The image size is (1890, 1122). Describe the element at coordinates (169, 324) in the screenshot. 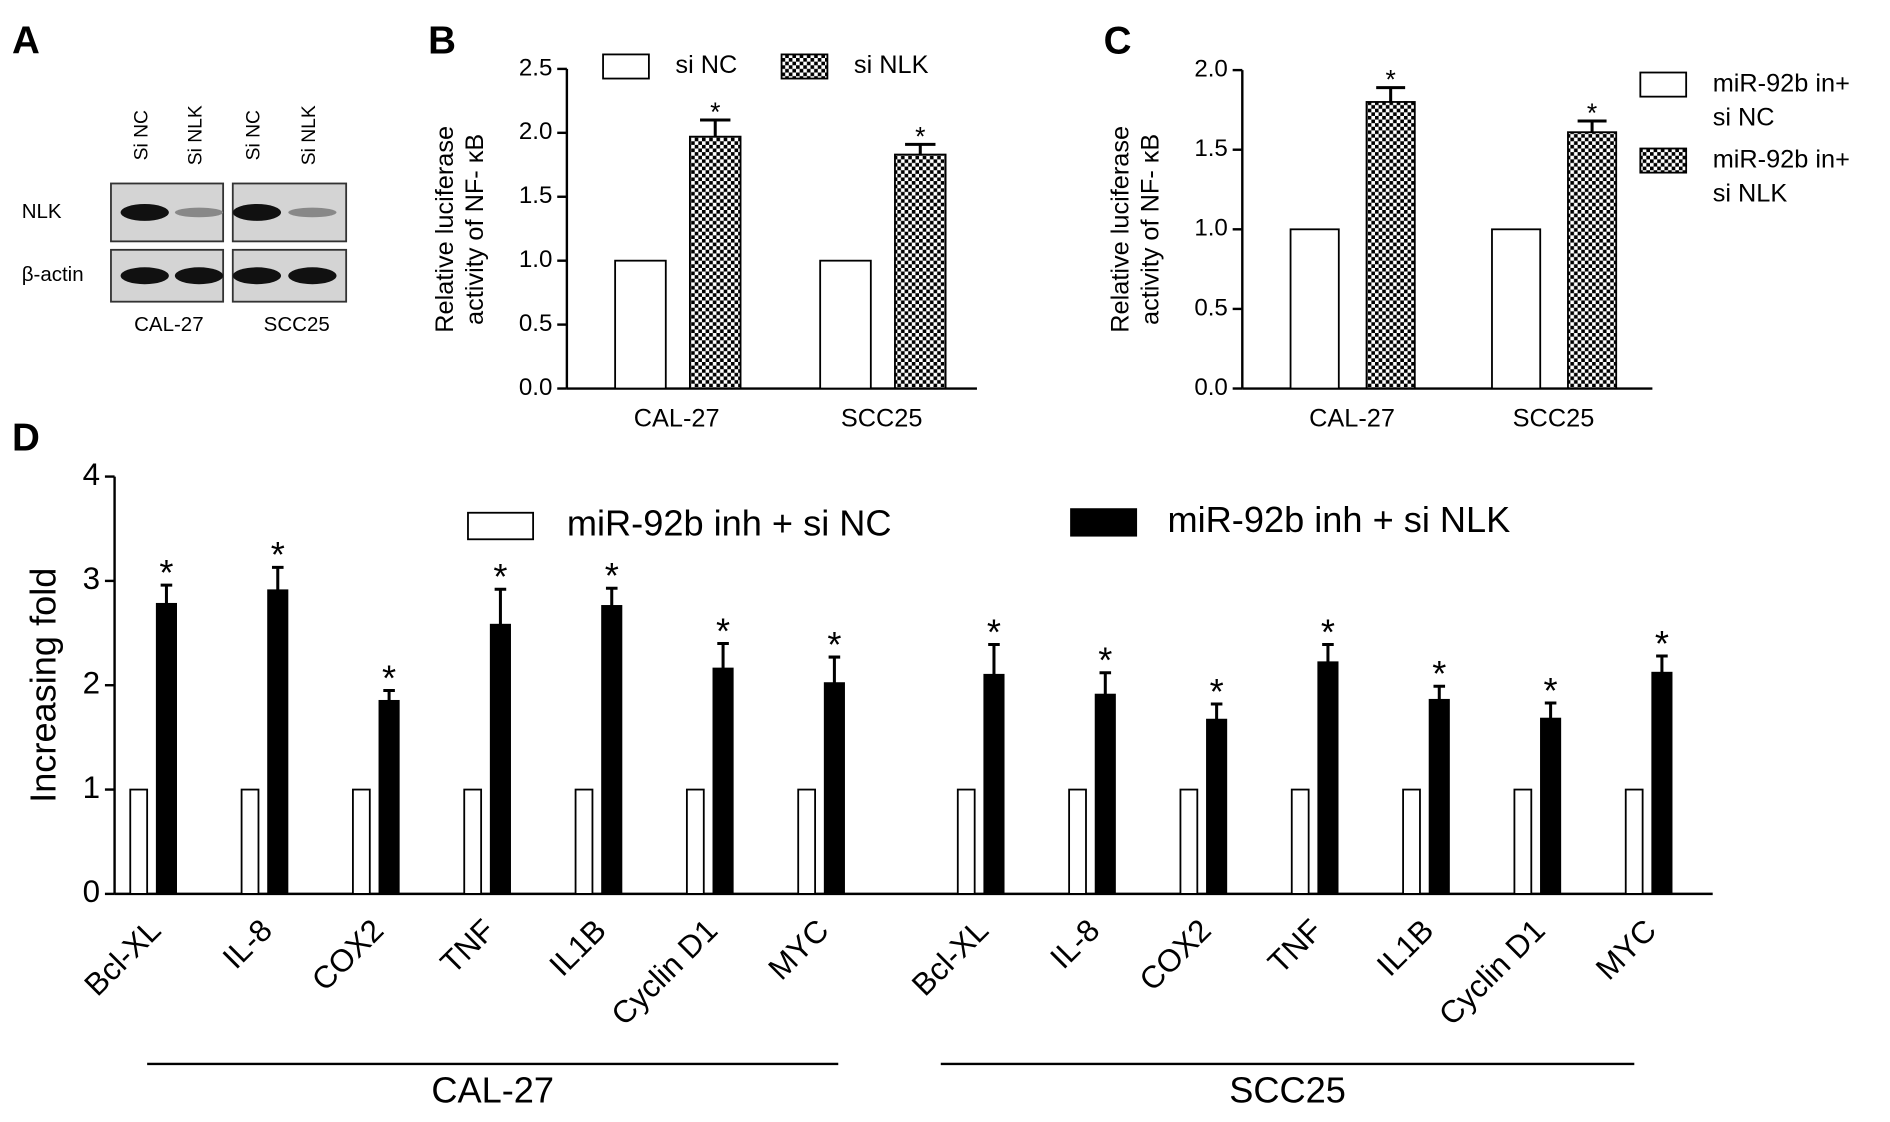

I see `group-label: CAL-27` at that location.